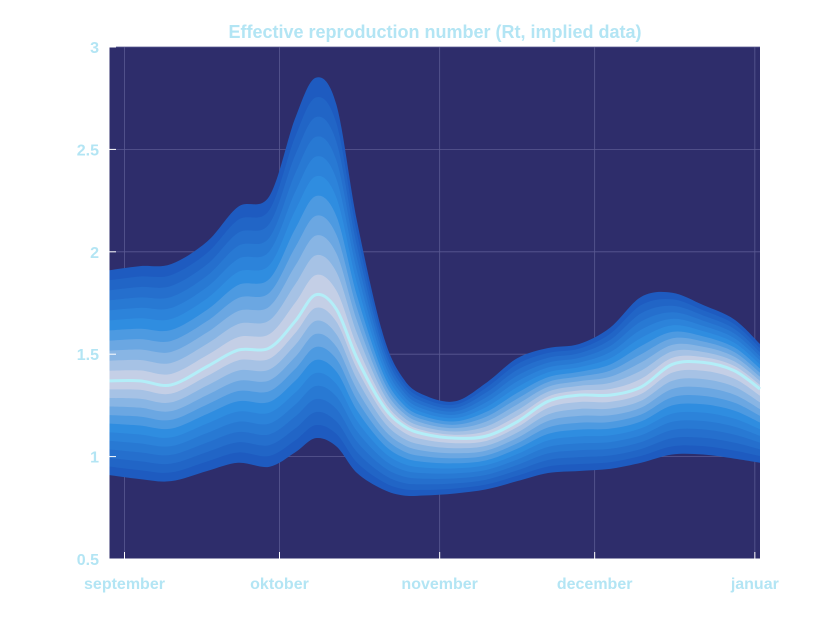  Describe the element at coordinates (595, 584) in the screenshot. I see `x-tick-label-3: december` at that location.